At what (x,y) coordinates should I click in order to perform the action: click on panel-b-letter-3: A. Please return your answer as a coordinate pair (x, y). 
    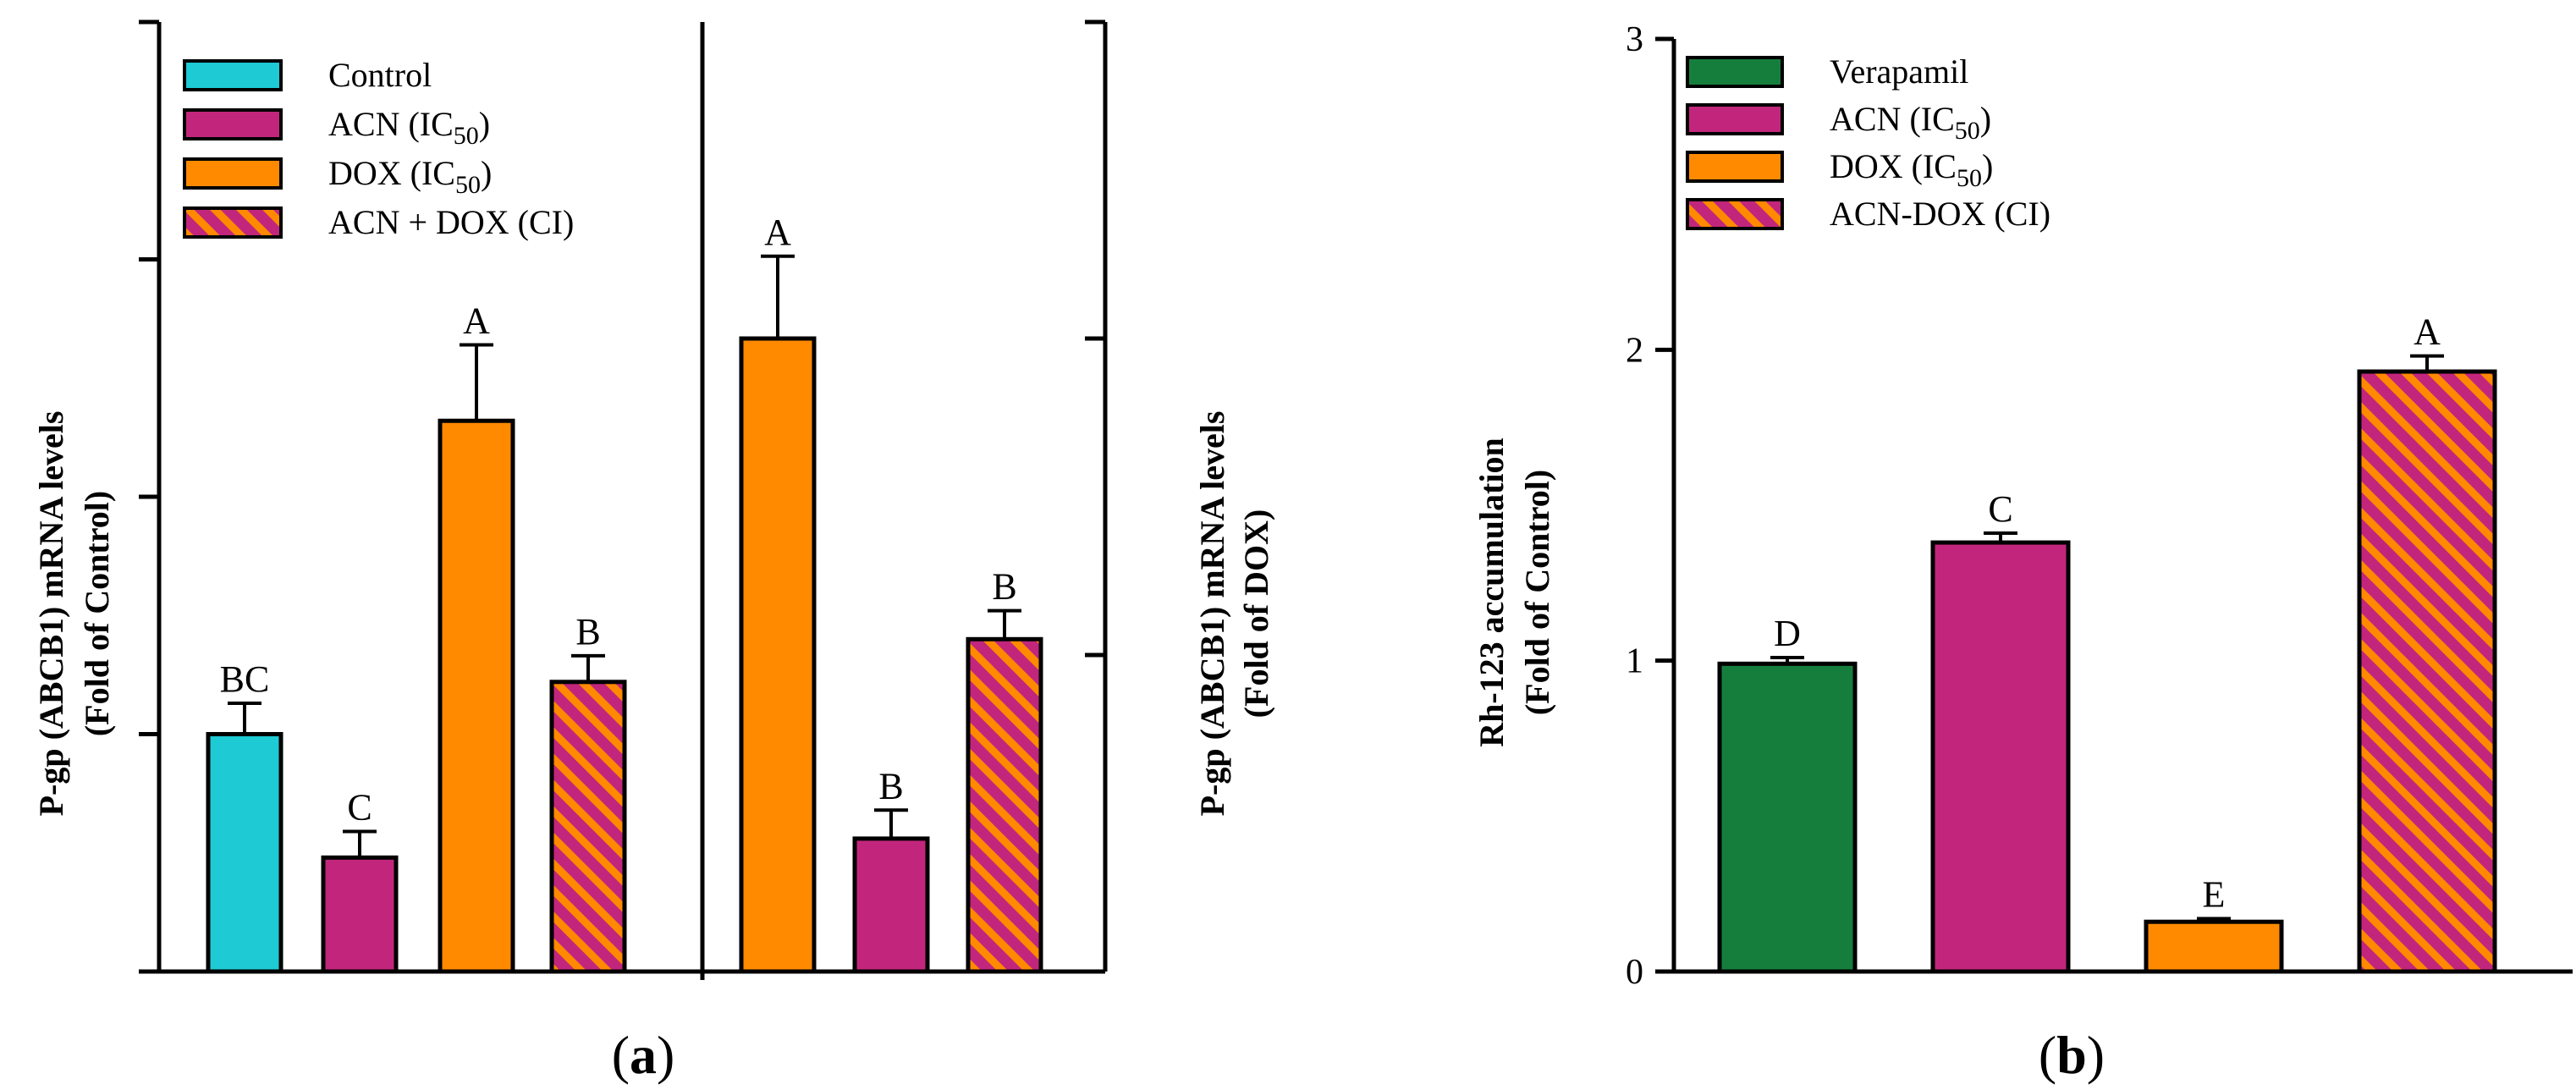
    Looking at the image, I should click on (2427, 332).